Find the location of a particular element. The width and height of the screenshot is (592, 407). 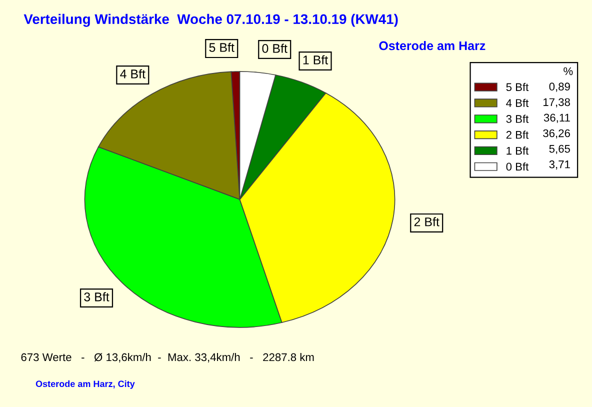

data-label: 5,65 is located at coordinates (559, 149).